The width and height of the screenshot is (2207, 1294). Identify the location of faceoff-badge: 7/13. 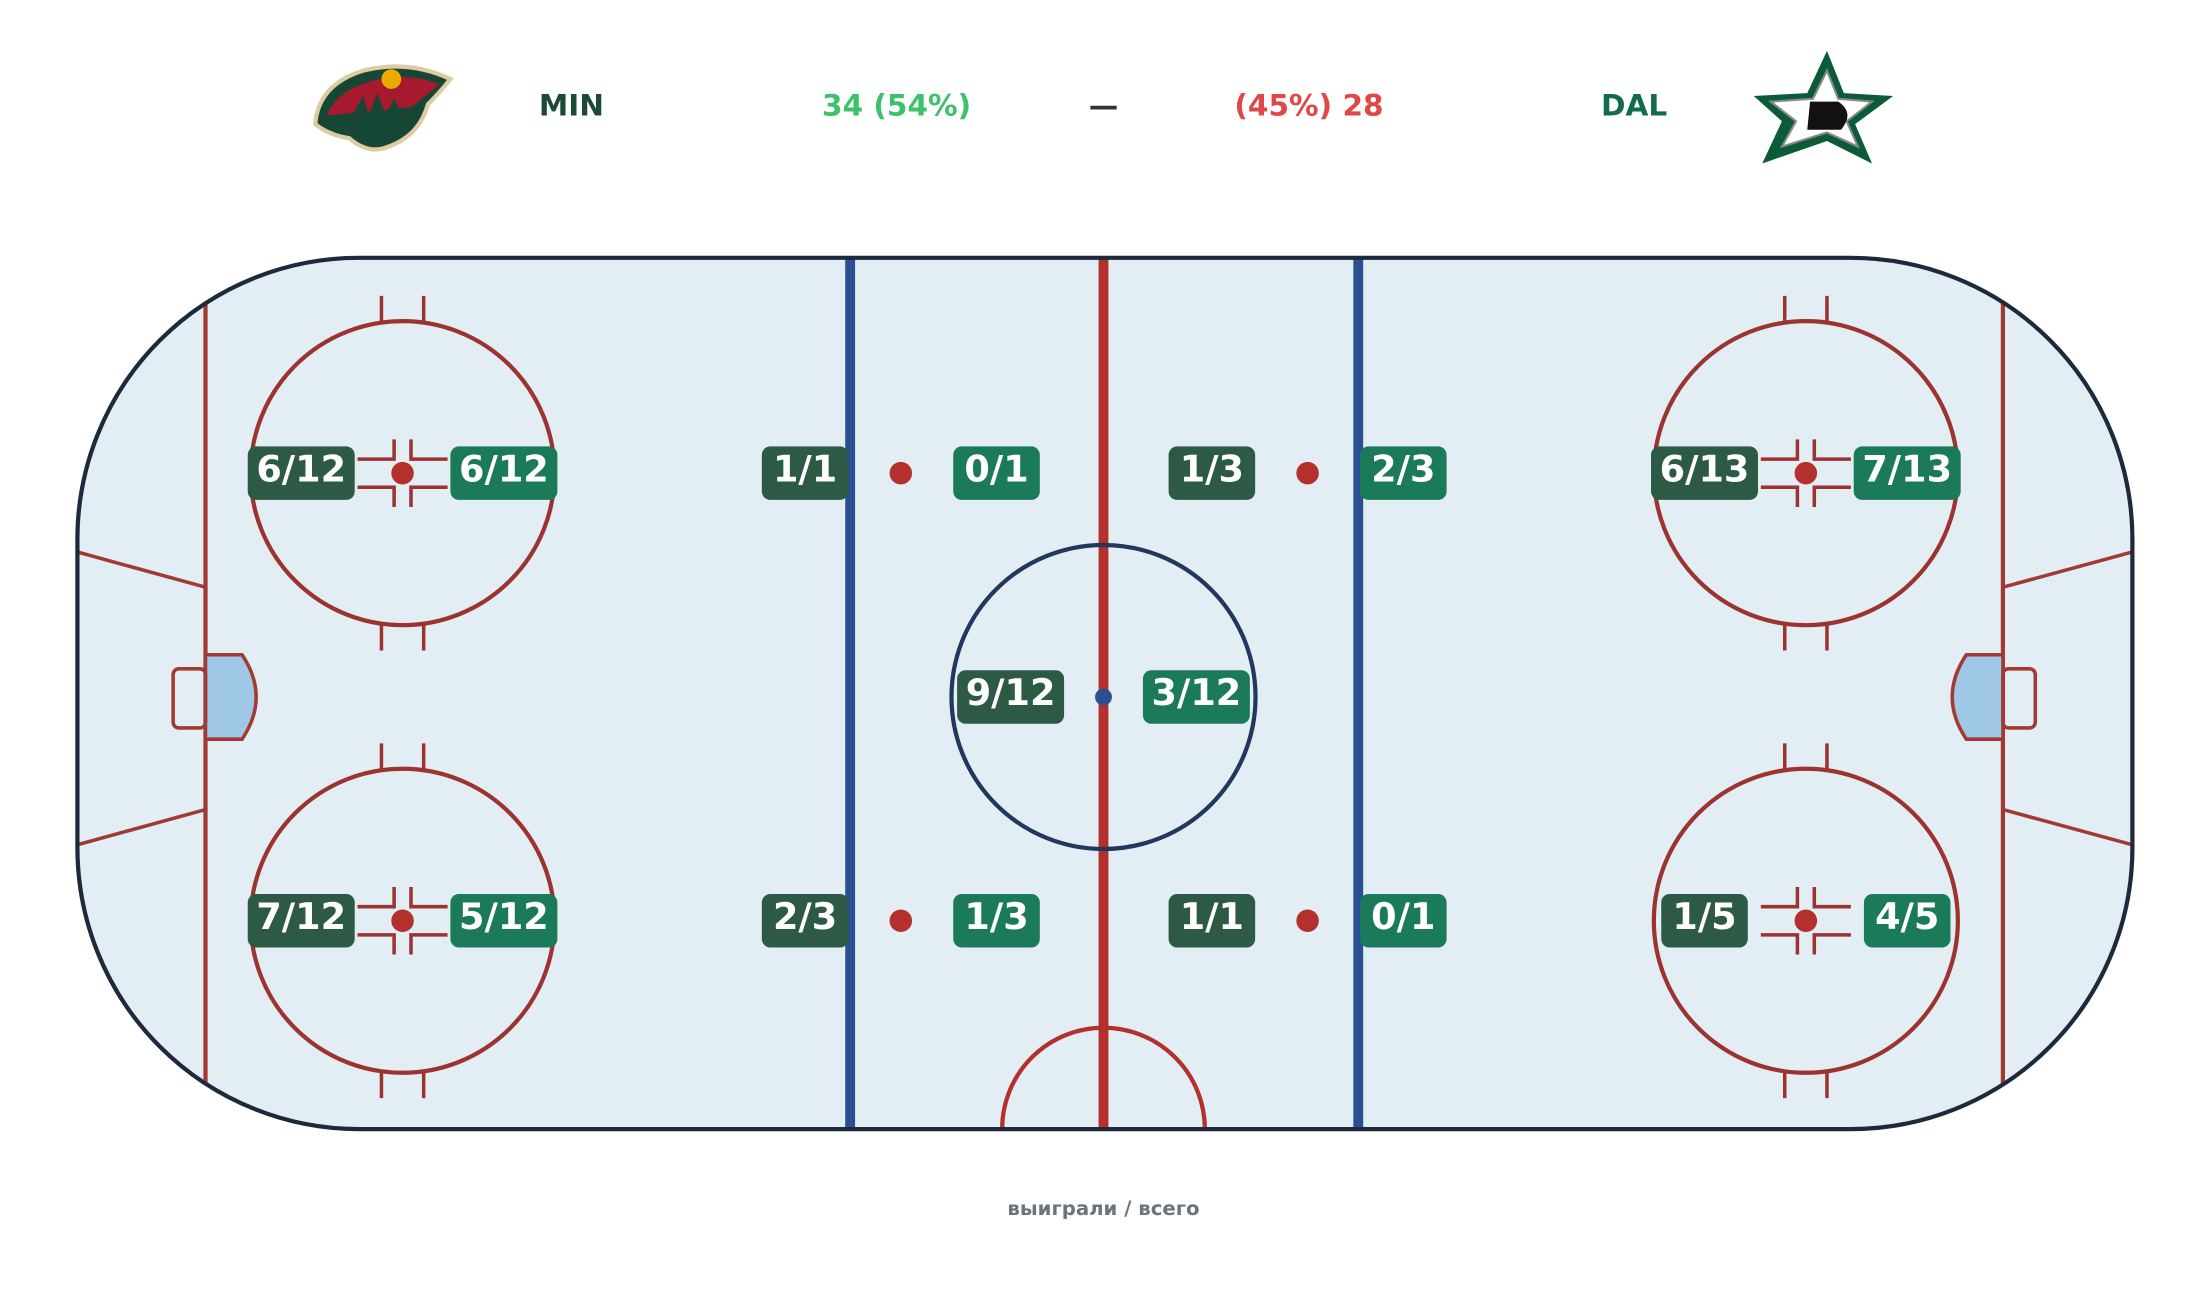
(1907, 473).